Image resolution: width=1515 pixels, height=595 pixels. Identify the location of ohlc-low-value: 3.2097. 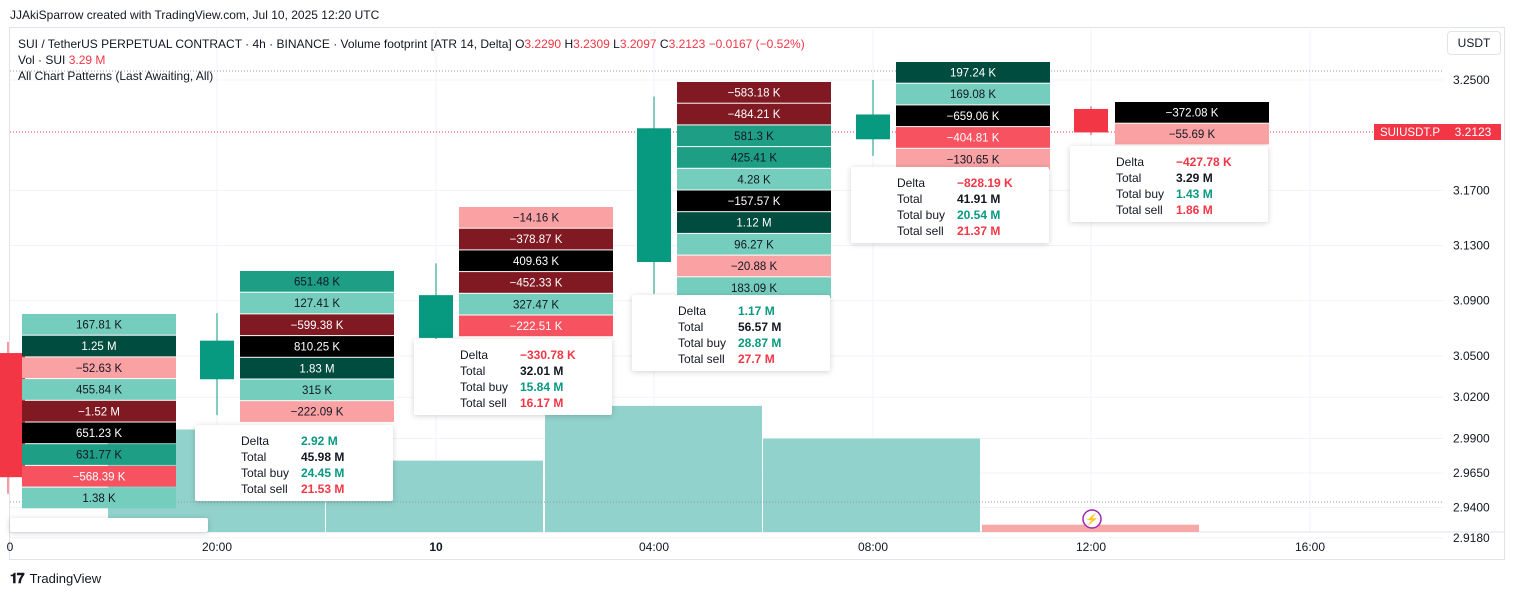
(638, 44).